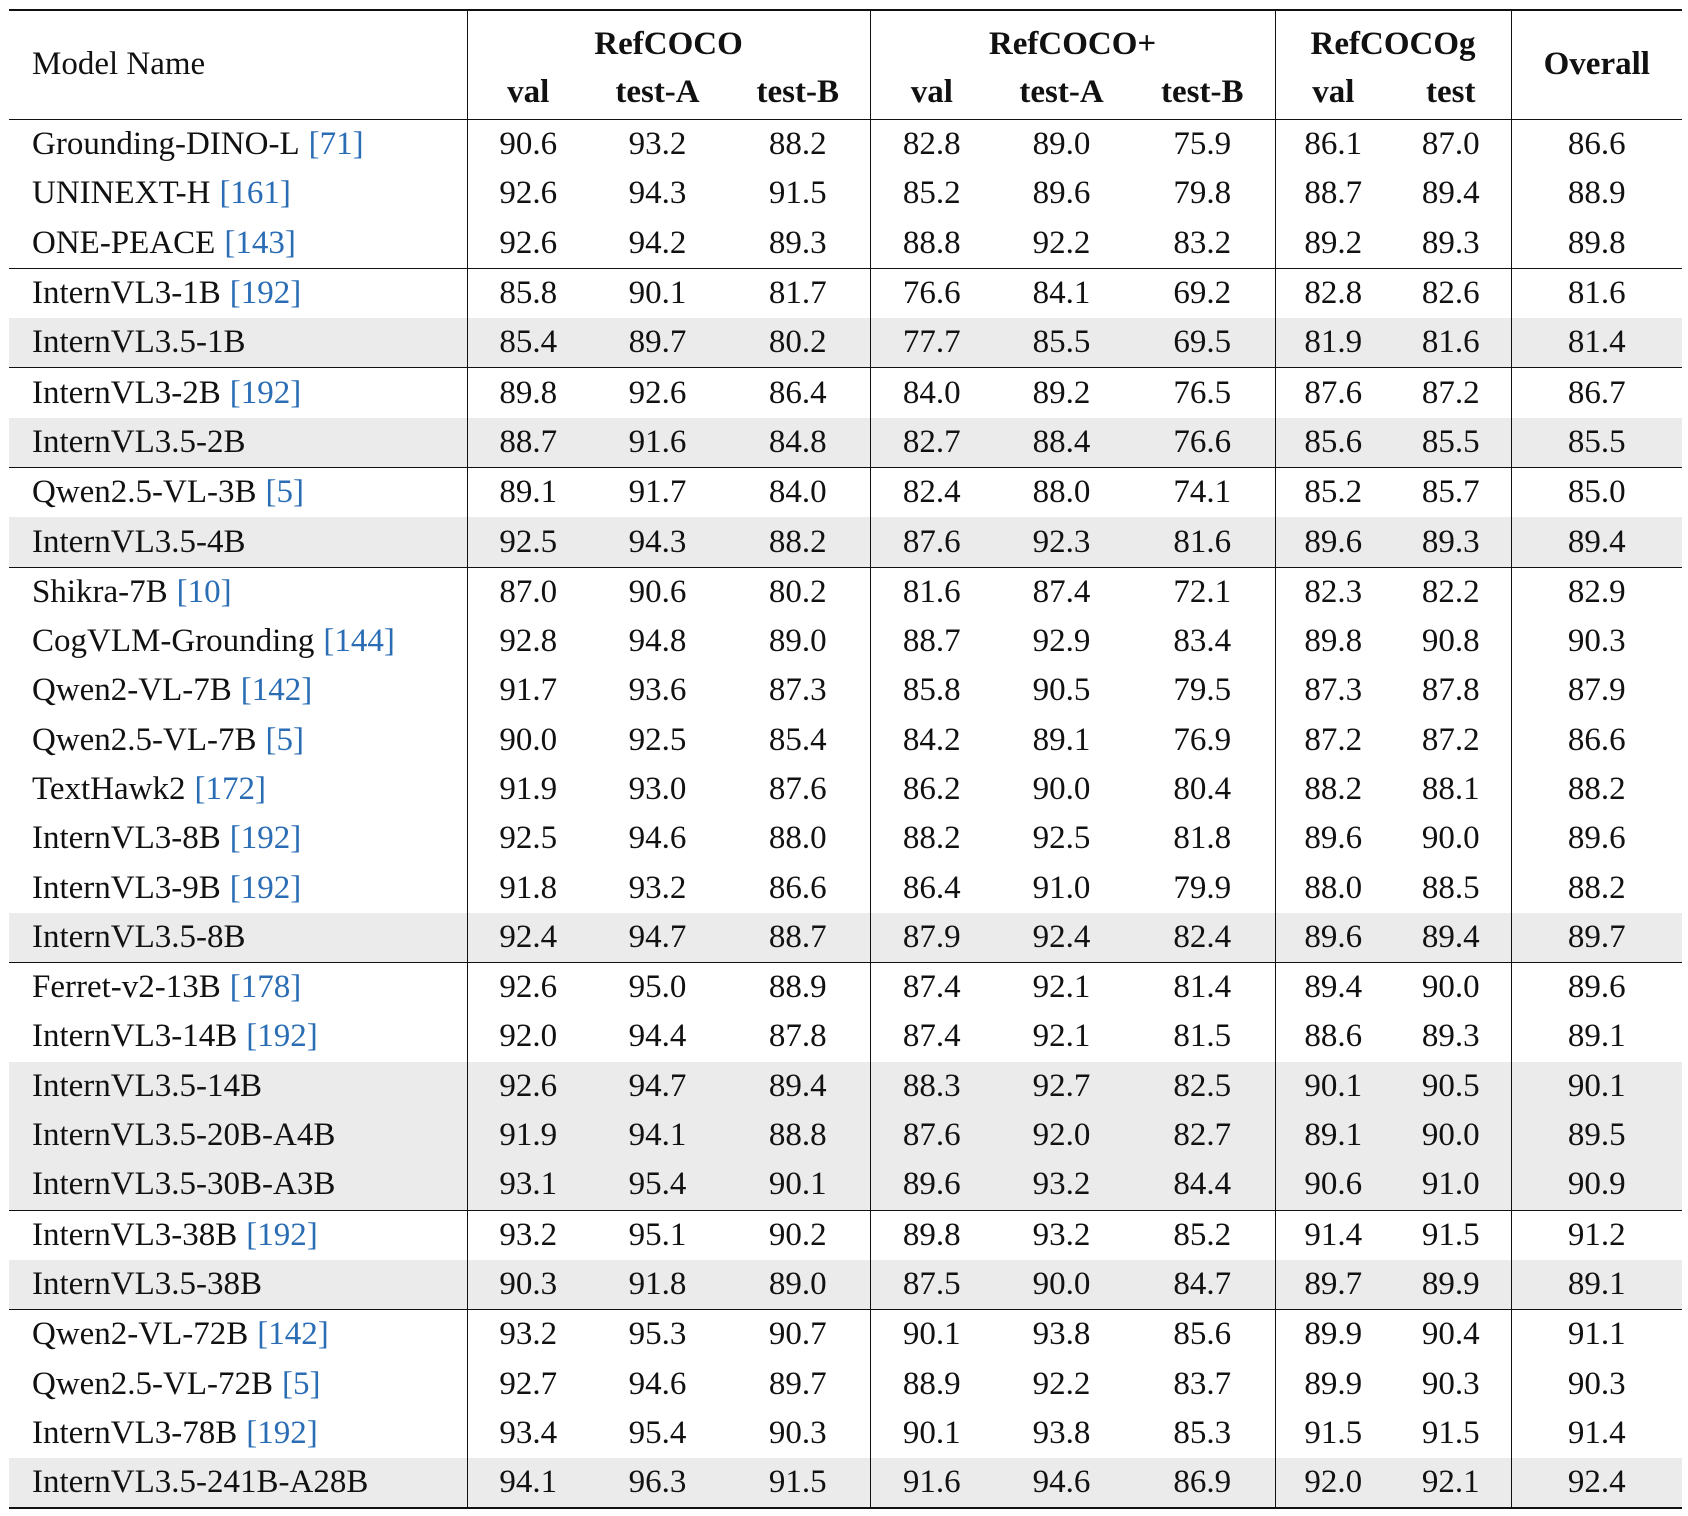  Describe the element at coordinates (285, 739) in the screenshot. I see `citation: [5]` at that location.